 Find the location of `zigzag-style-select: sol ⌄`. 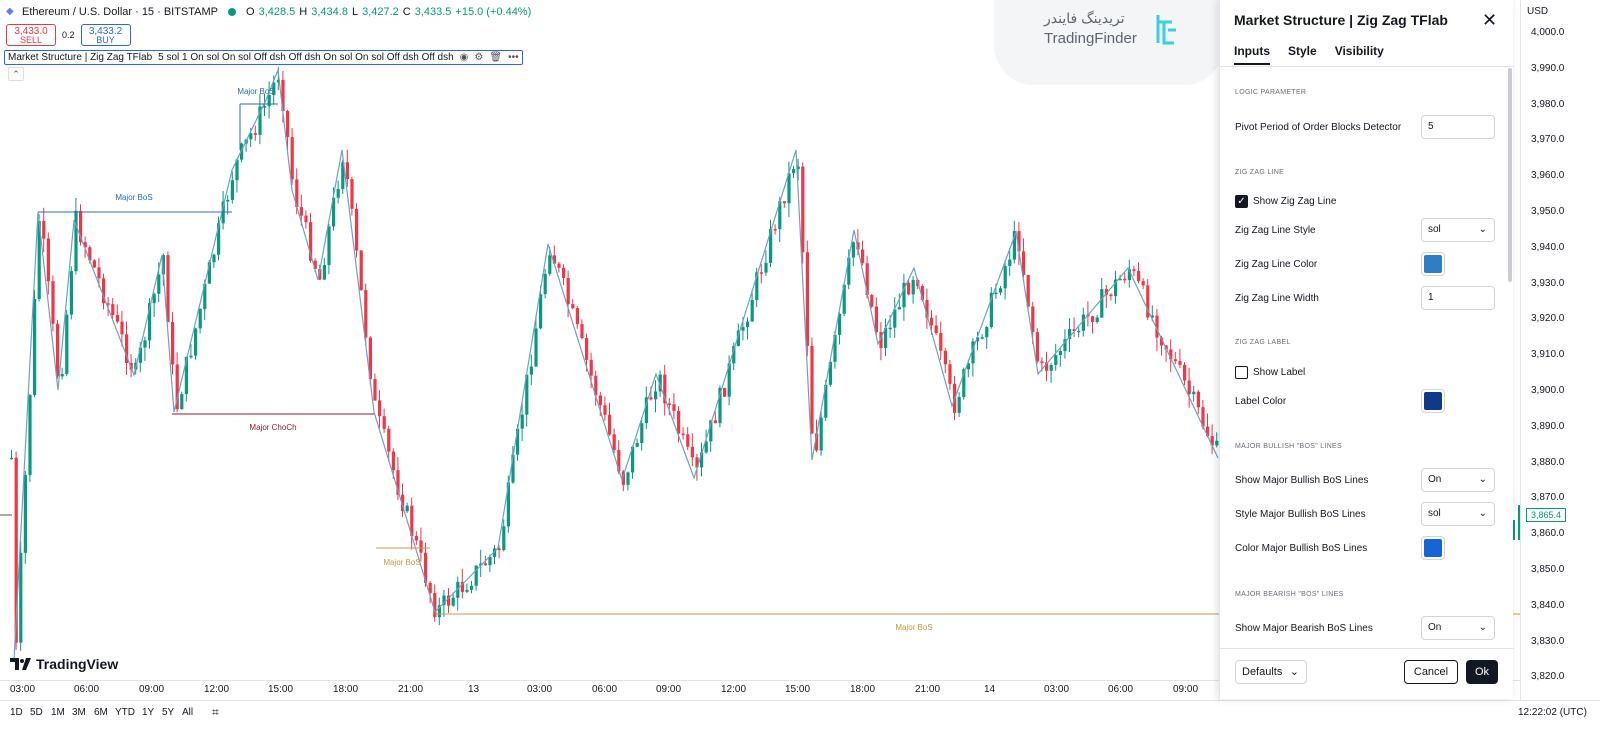

zigzag-style-select: sol ⌄ is located at coordinates (1458, 230).